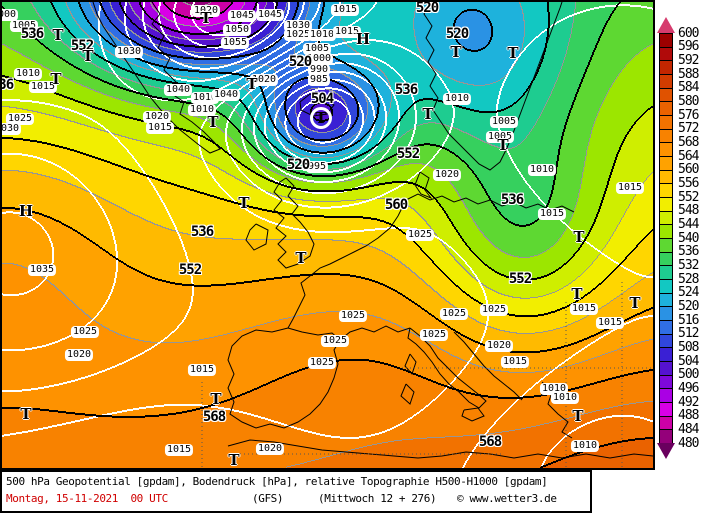  Describe the element at coordinates (270, 15) in the screenshot. I see `pressure-label: 1045` at that location.